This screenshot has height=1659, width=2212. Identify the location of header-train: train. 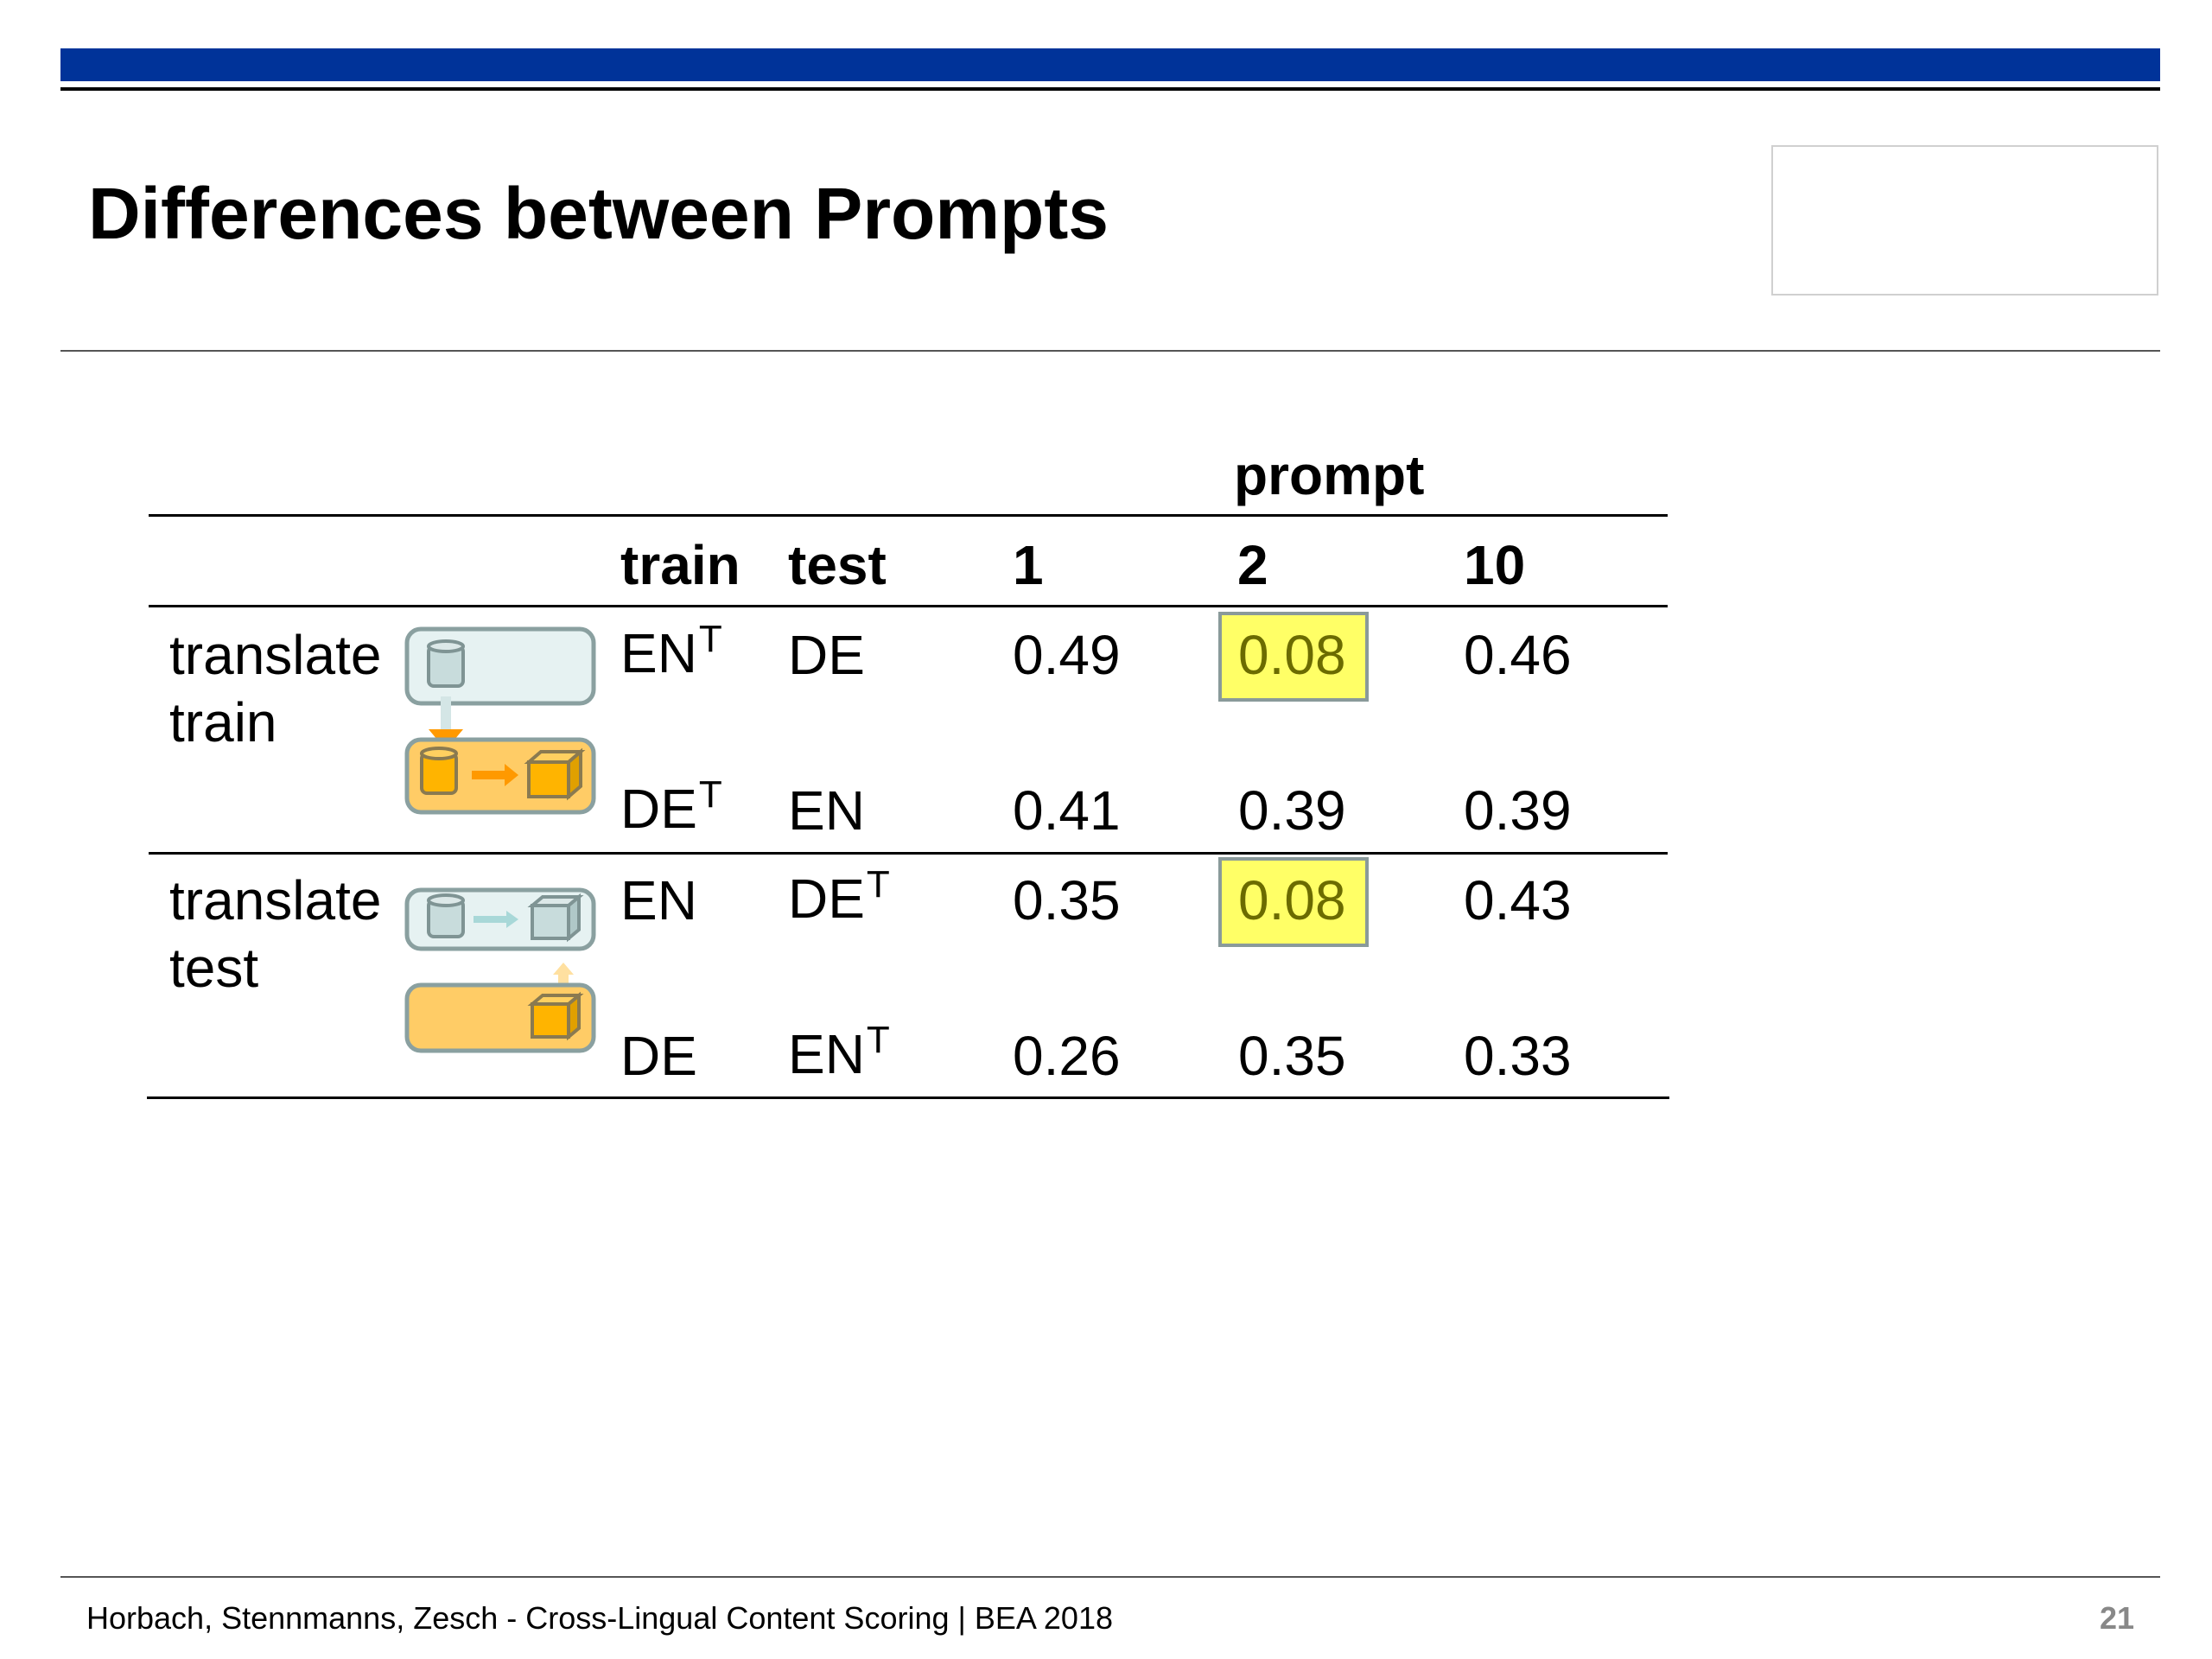
(680, 565).